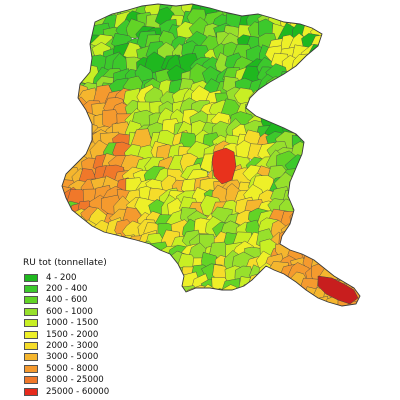 The width and height of the screenshot is (400, 400). I want to click on legend-label: 200 - 400, so click(67, 289).